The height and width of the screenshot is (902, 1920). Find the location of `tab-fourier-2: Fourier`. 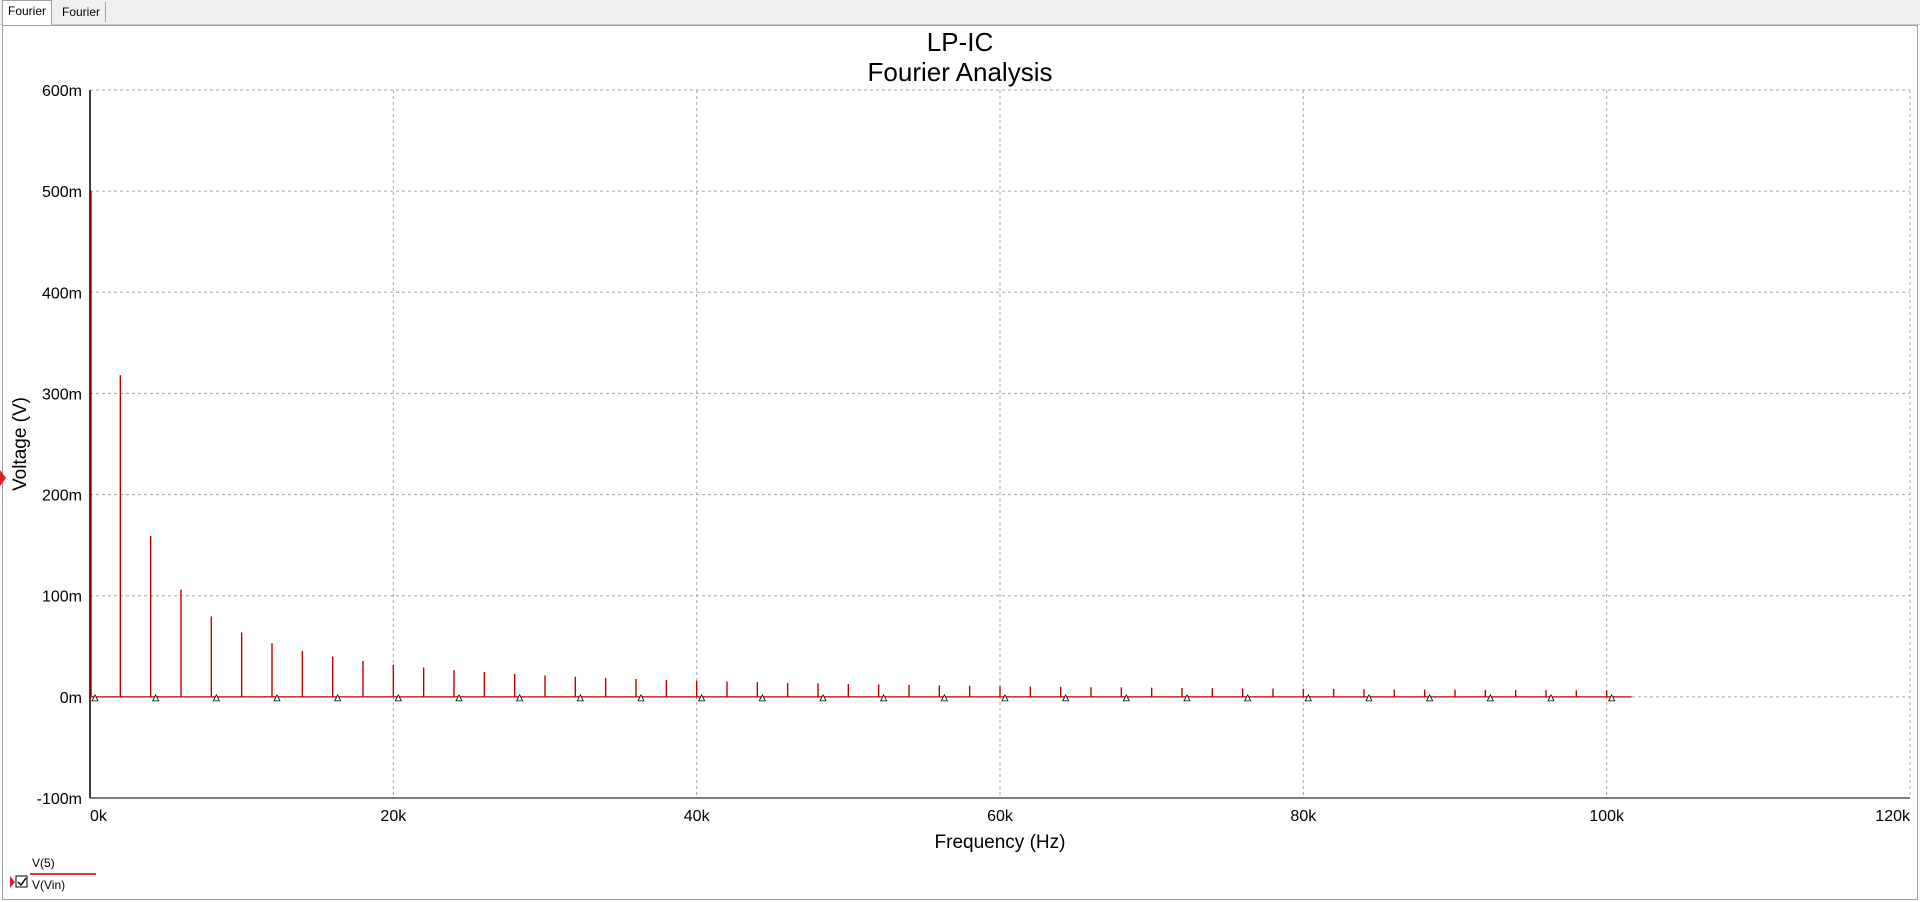

tab-fourier-2: Fourier is located at coordinates (82, 12).